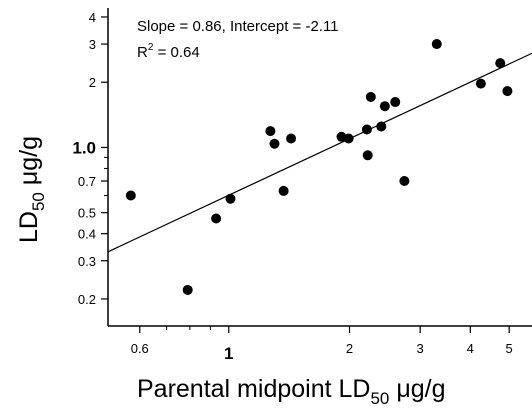 Image resolution: width=532 pixels, height=411 pixels. Describe the element at coordinates (87, 299) in the screenshot. I see `y-tick-label: 0.2` at that location.